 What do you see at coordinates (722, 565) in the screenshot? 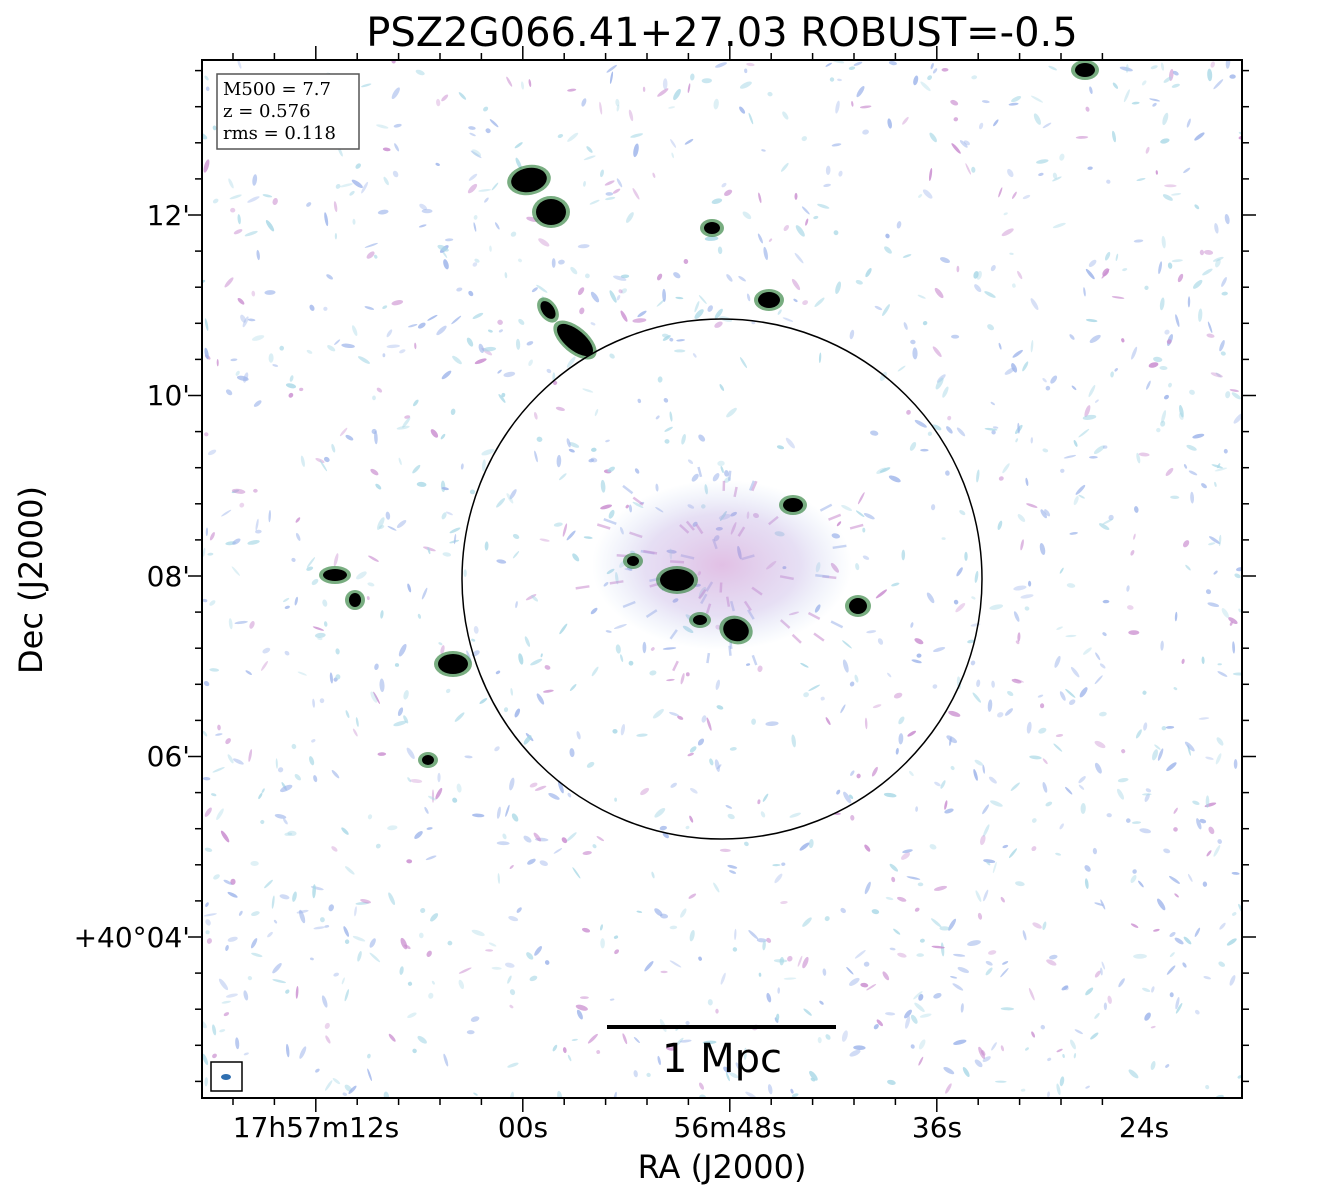
I see `diffuse-emission` at bounding box center [722, 565].